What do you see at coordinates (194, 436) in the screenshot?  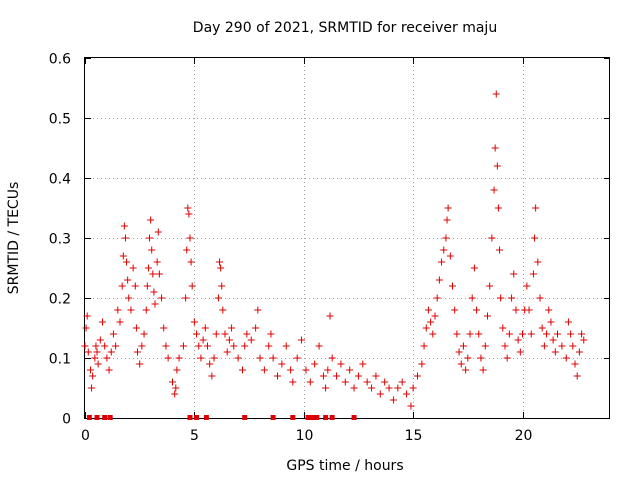 I see `x-tick-label: 5` at bounding box center [194, 436].